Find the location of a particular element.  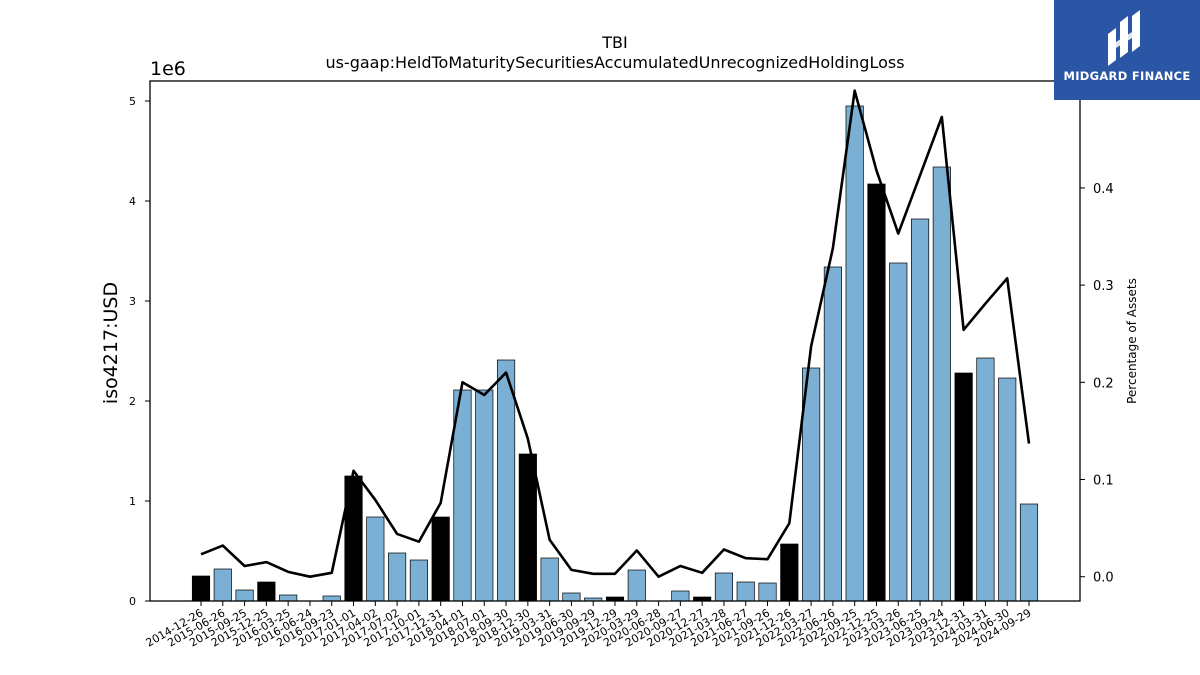

y-tick-label: 5 is located at coordinates (132, 101).